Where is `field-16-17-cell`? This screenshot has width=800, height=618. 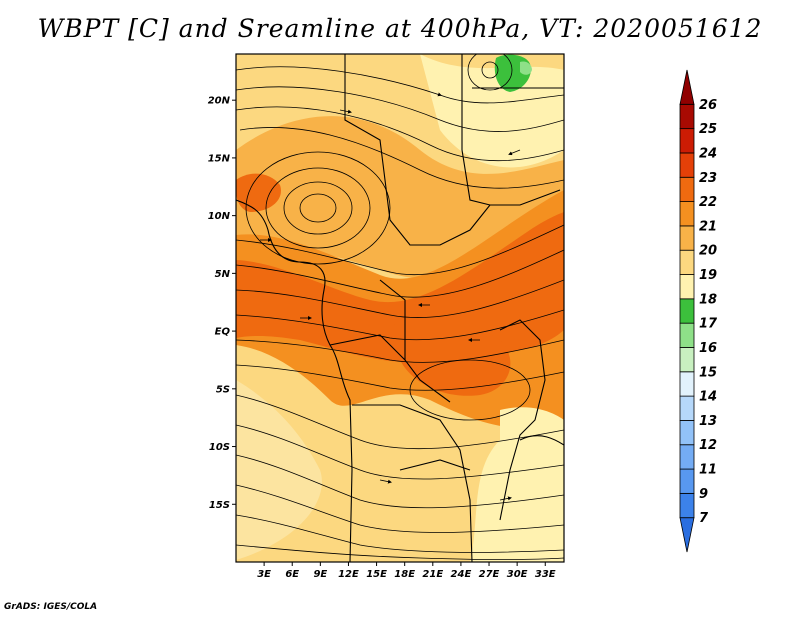
field-16-17-cell is located at coordinates (526, 68).